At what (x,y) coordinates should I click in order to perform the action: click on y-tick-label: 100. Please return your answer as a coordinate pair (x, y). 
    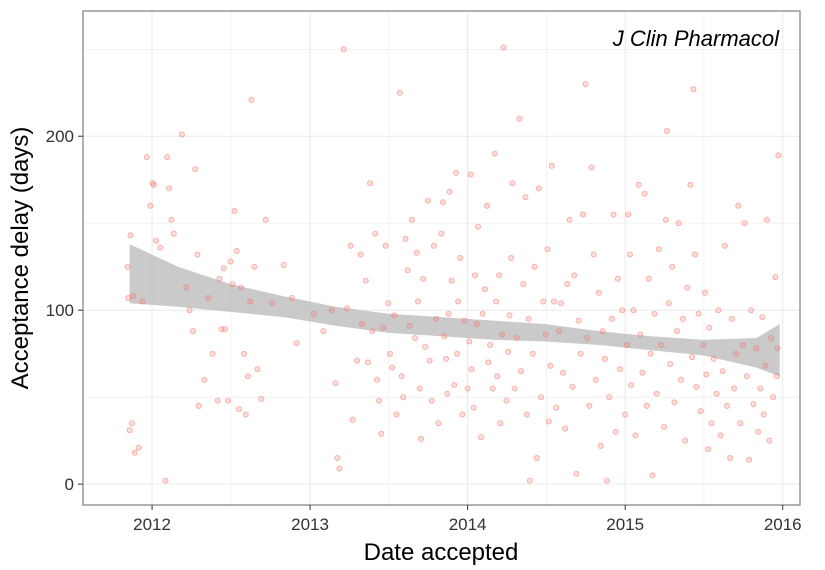
    Looking at the image, I should click on (60, 310).